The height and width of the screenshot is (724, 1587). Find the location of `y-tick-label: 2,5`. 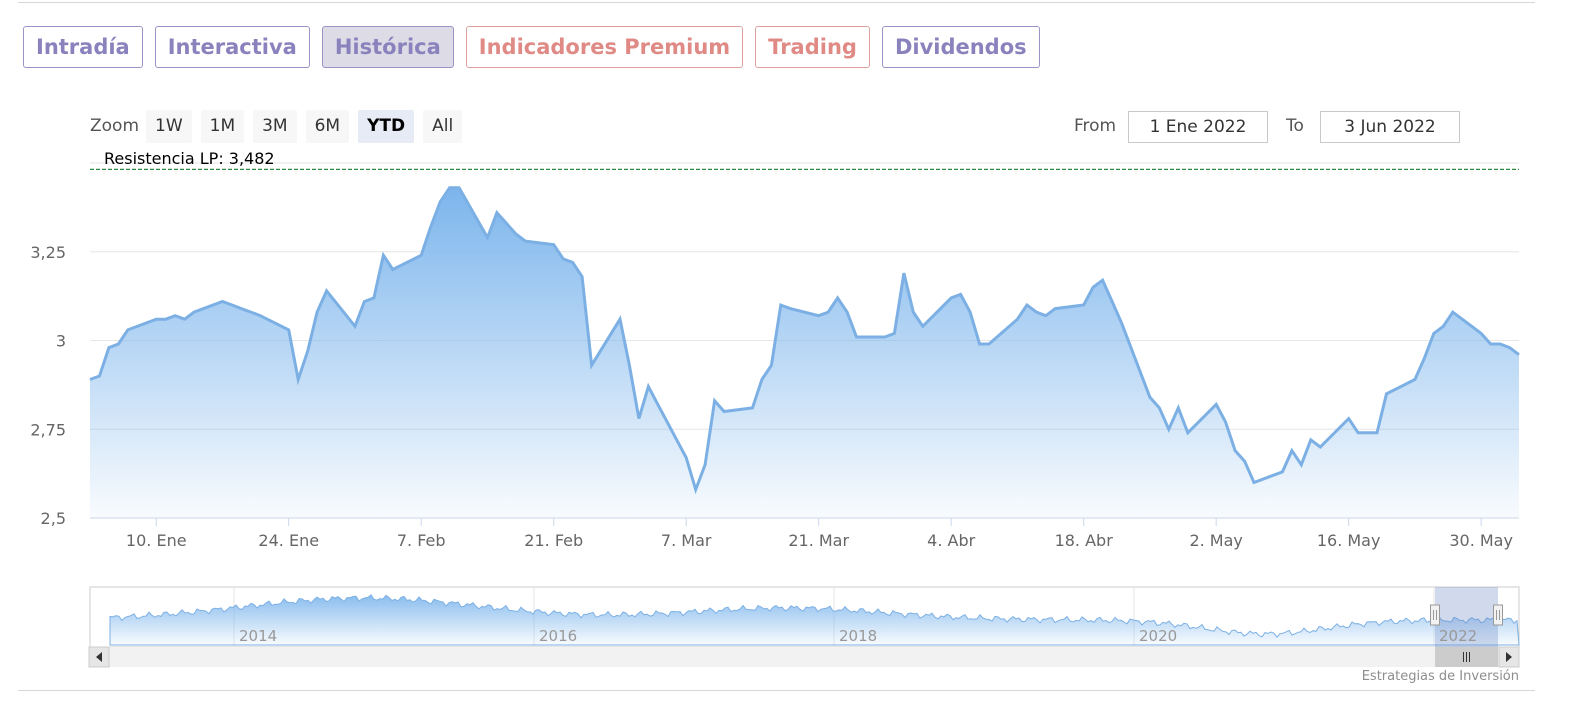

y-tick-label: 2,5 is located at coordinates (53, 518).